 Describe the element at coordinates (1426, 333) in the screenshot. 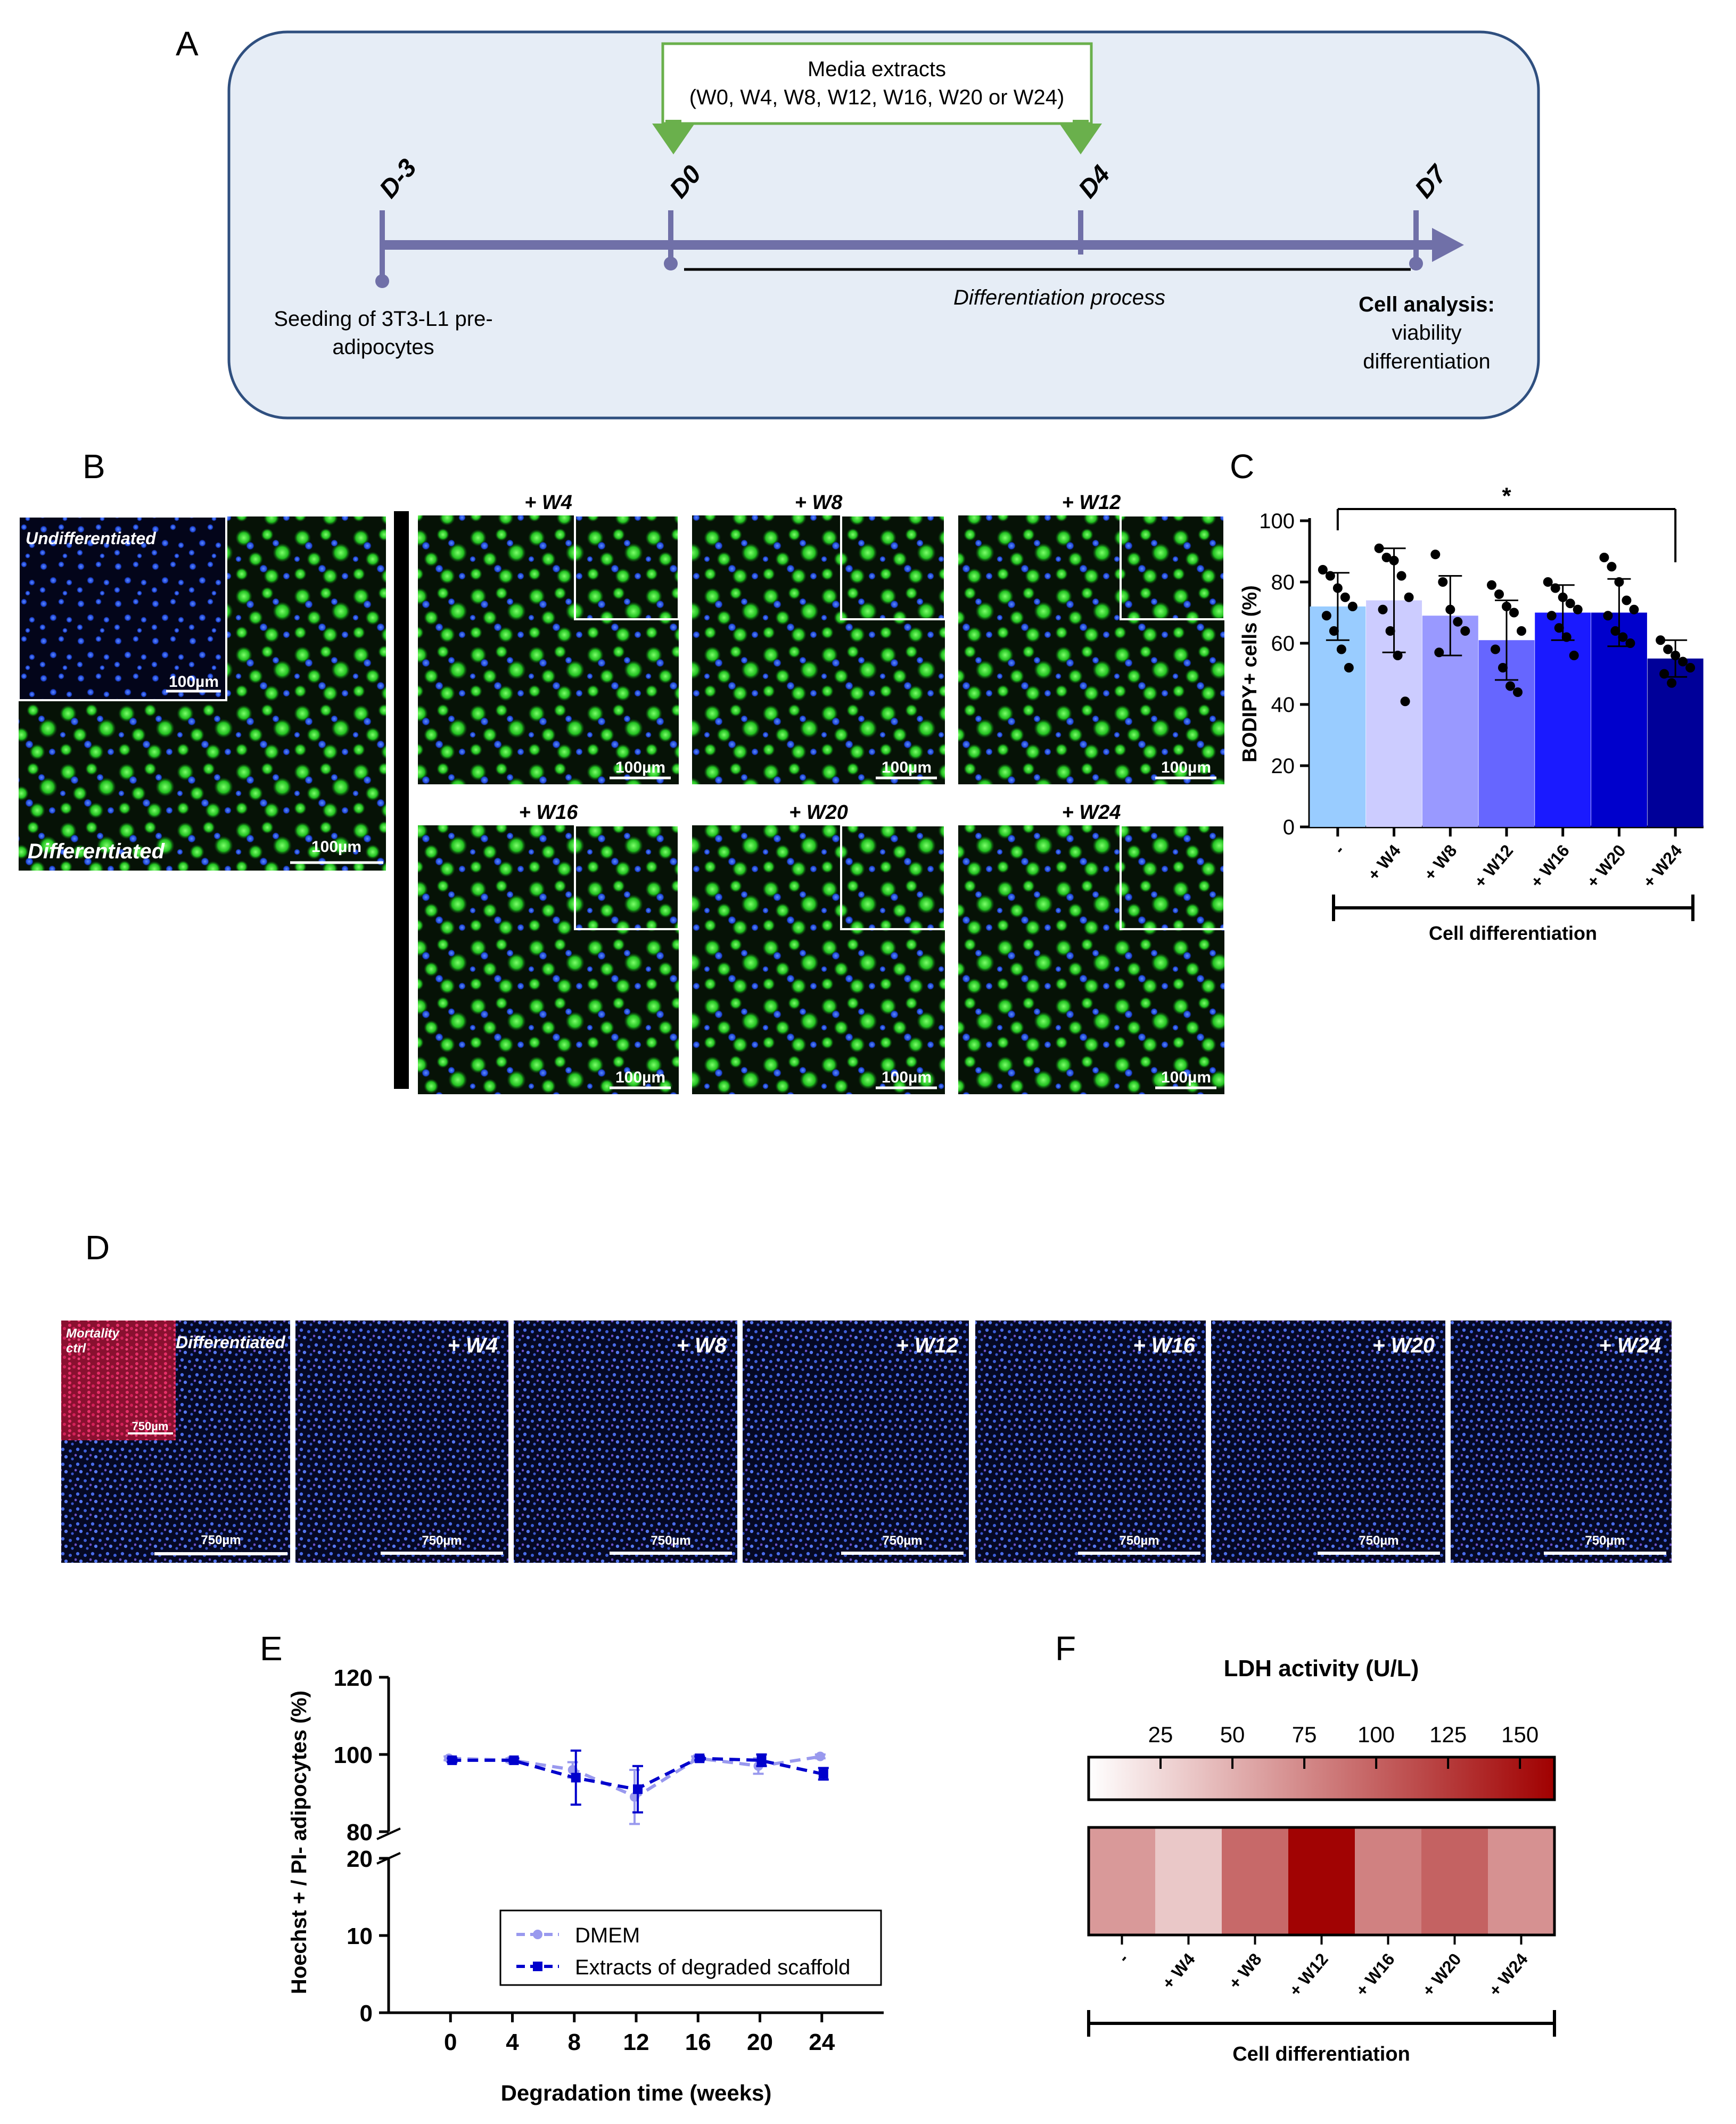

I see `cell-analysis-viability: viability` at that location.